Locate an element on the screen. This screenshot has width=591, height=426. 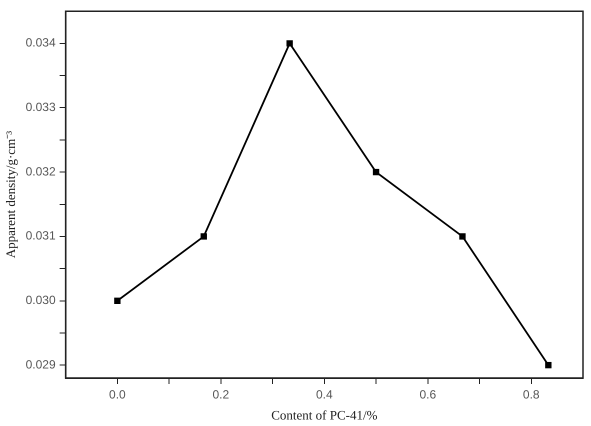
x-tick-label: 0.0 is located at coordinates (117, 395).